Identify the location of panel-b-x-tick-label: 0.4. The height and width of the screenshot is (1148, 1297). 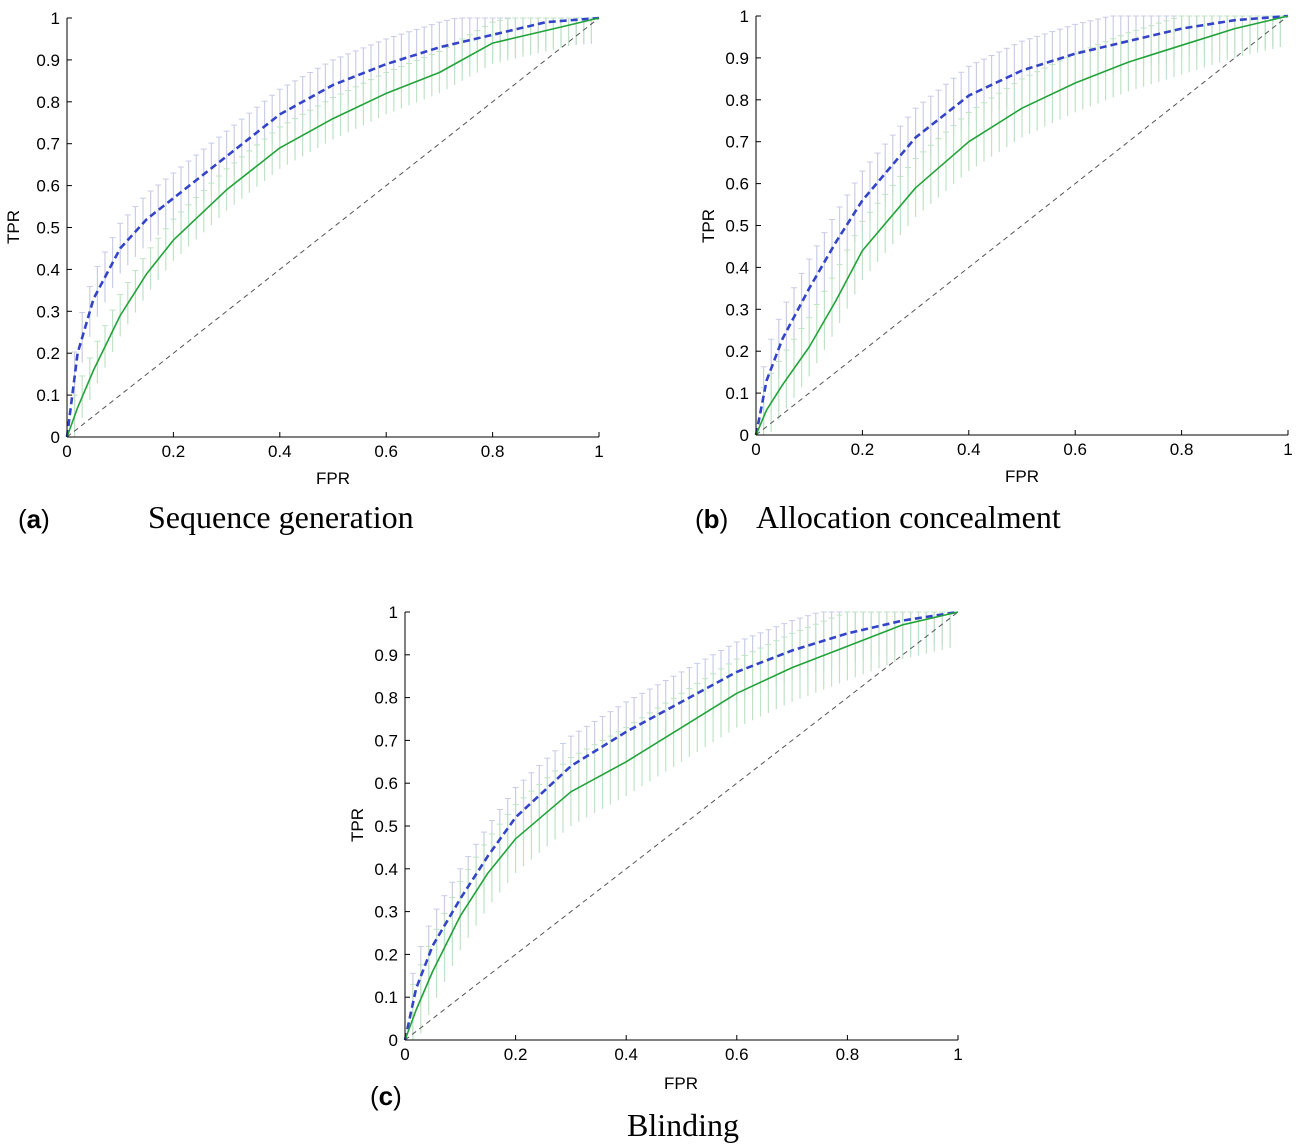
(969, 449).